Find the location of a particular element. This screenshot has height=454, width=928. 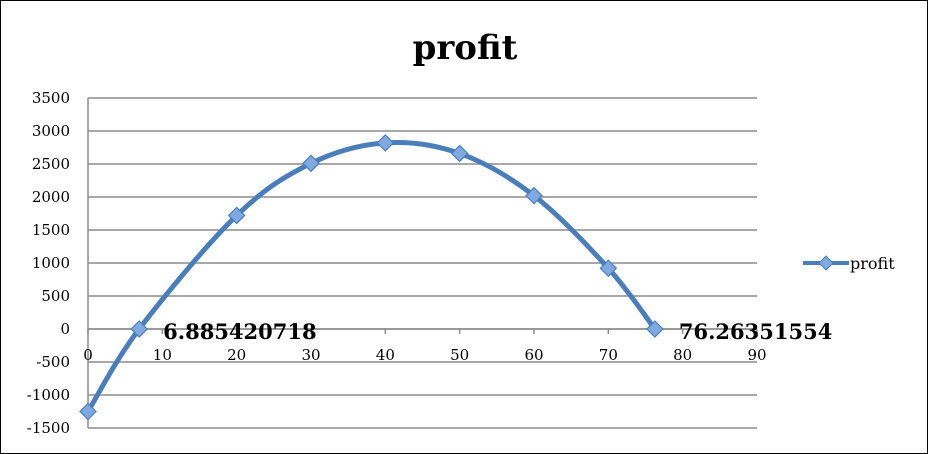

x-tick-label: 70 is located at coordinates (608, 355).